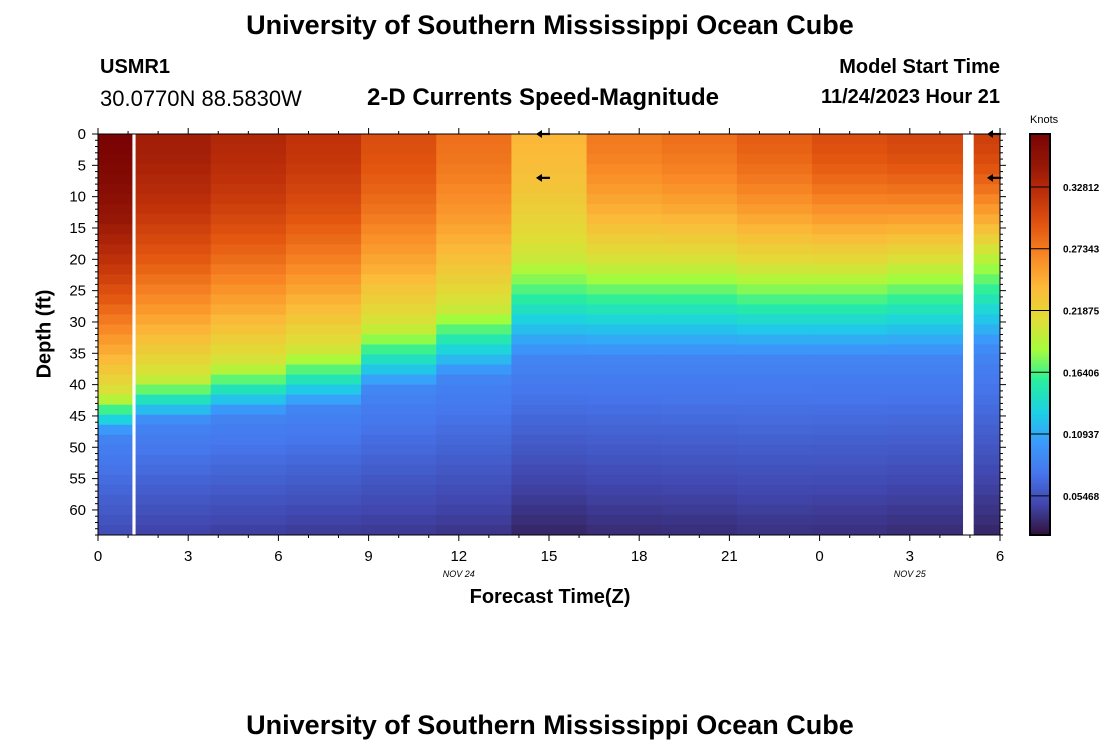  What do you see at coordinates (77, 291) in the screenshot?
I see `y-tick-label: 25` at bounding box center [77, 291].